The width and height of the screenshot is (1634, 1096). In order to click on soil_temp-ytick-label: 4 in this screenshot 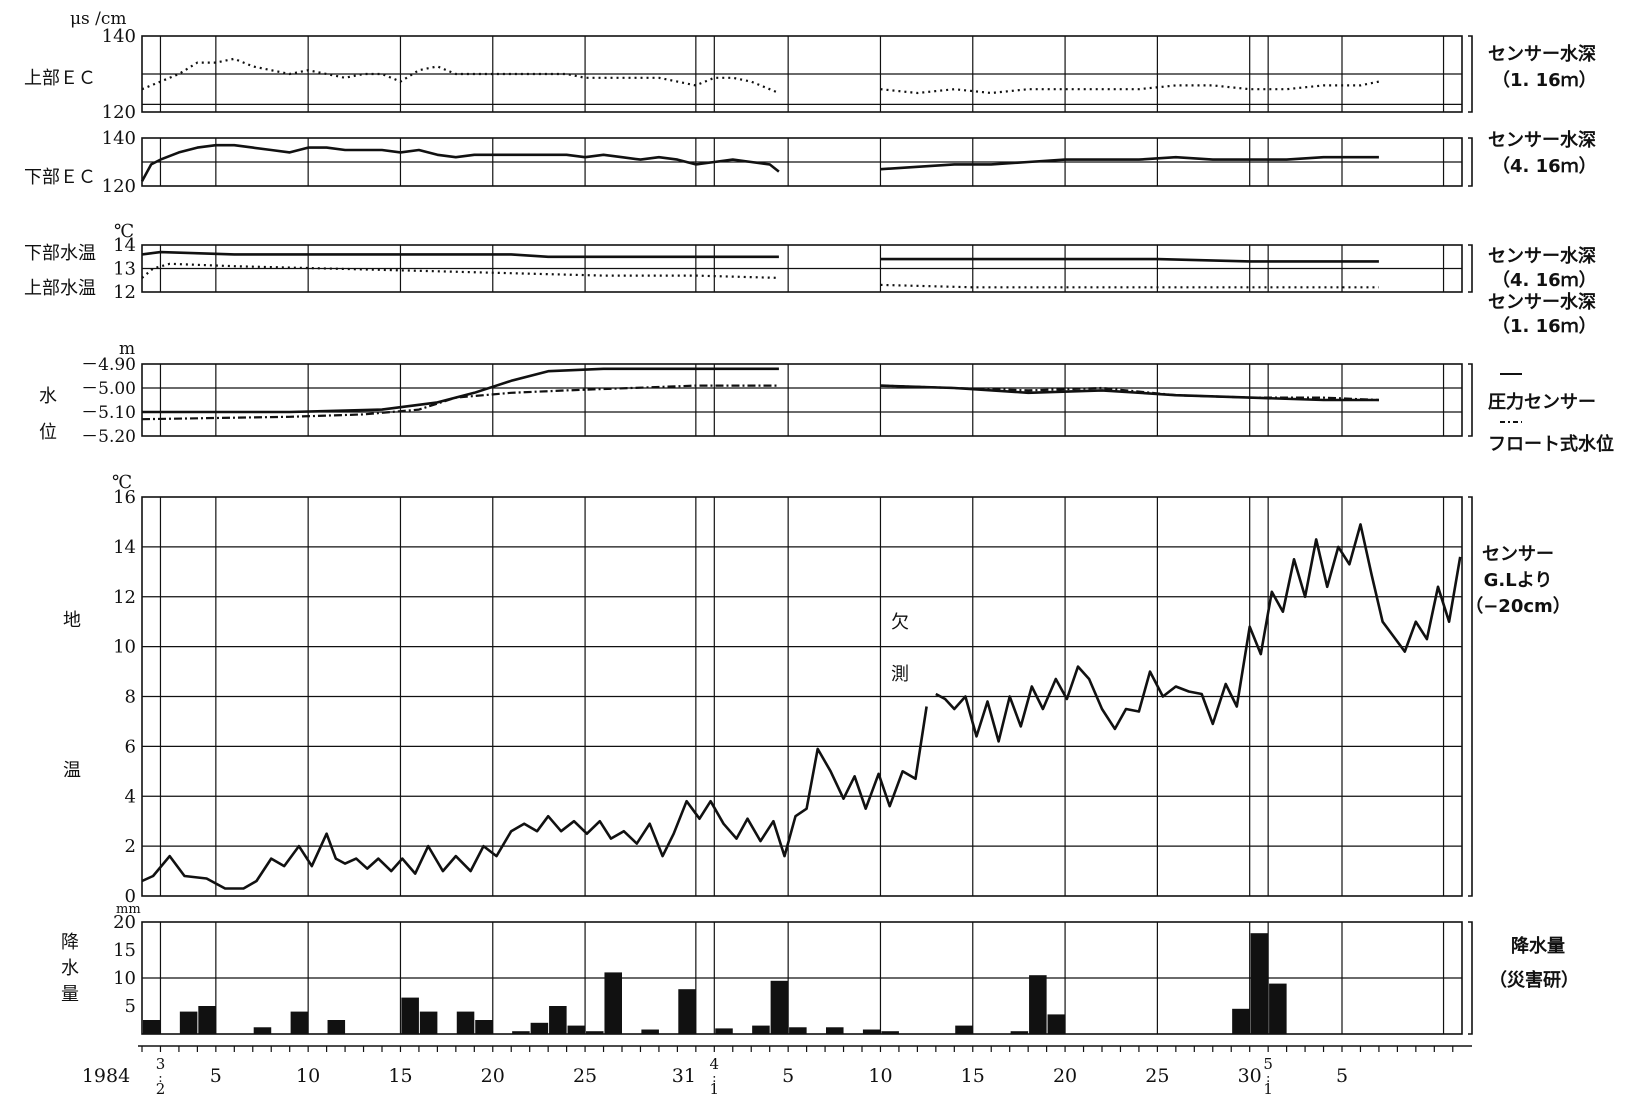, I will do `click(130, 796)`.